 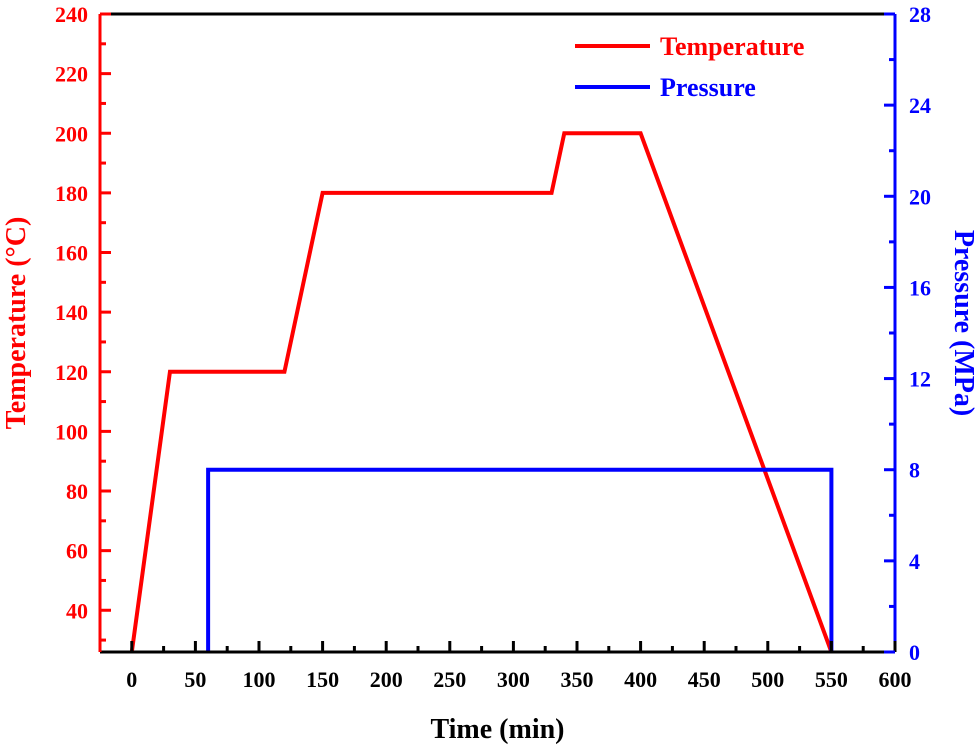 What do you see at coordinates (732, 46) in the screenshot?
I see `legend-label-temperature: Temperature` at bounding box center [732, 46].